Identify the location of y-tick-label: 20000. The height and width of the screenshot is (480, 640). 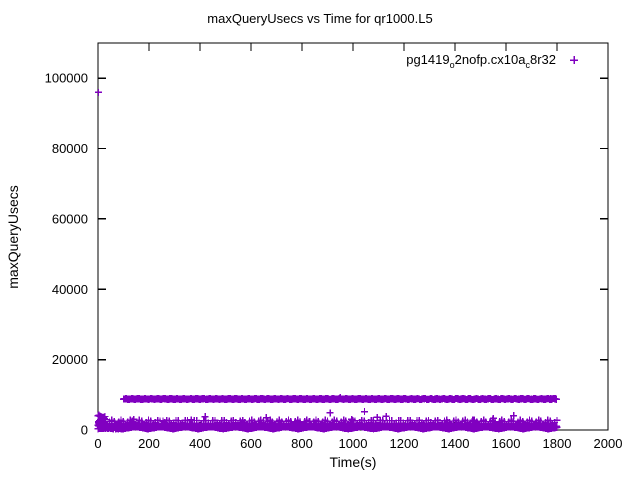
(70, 359).